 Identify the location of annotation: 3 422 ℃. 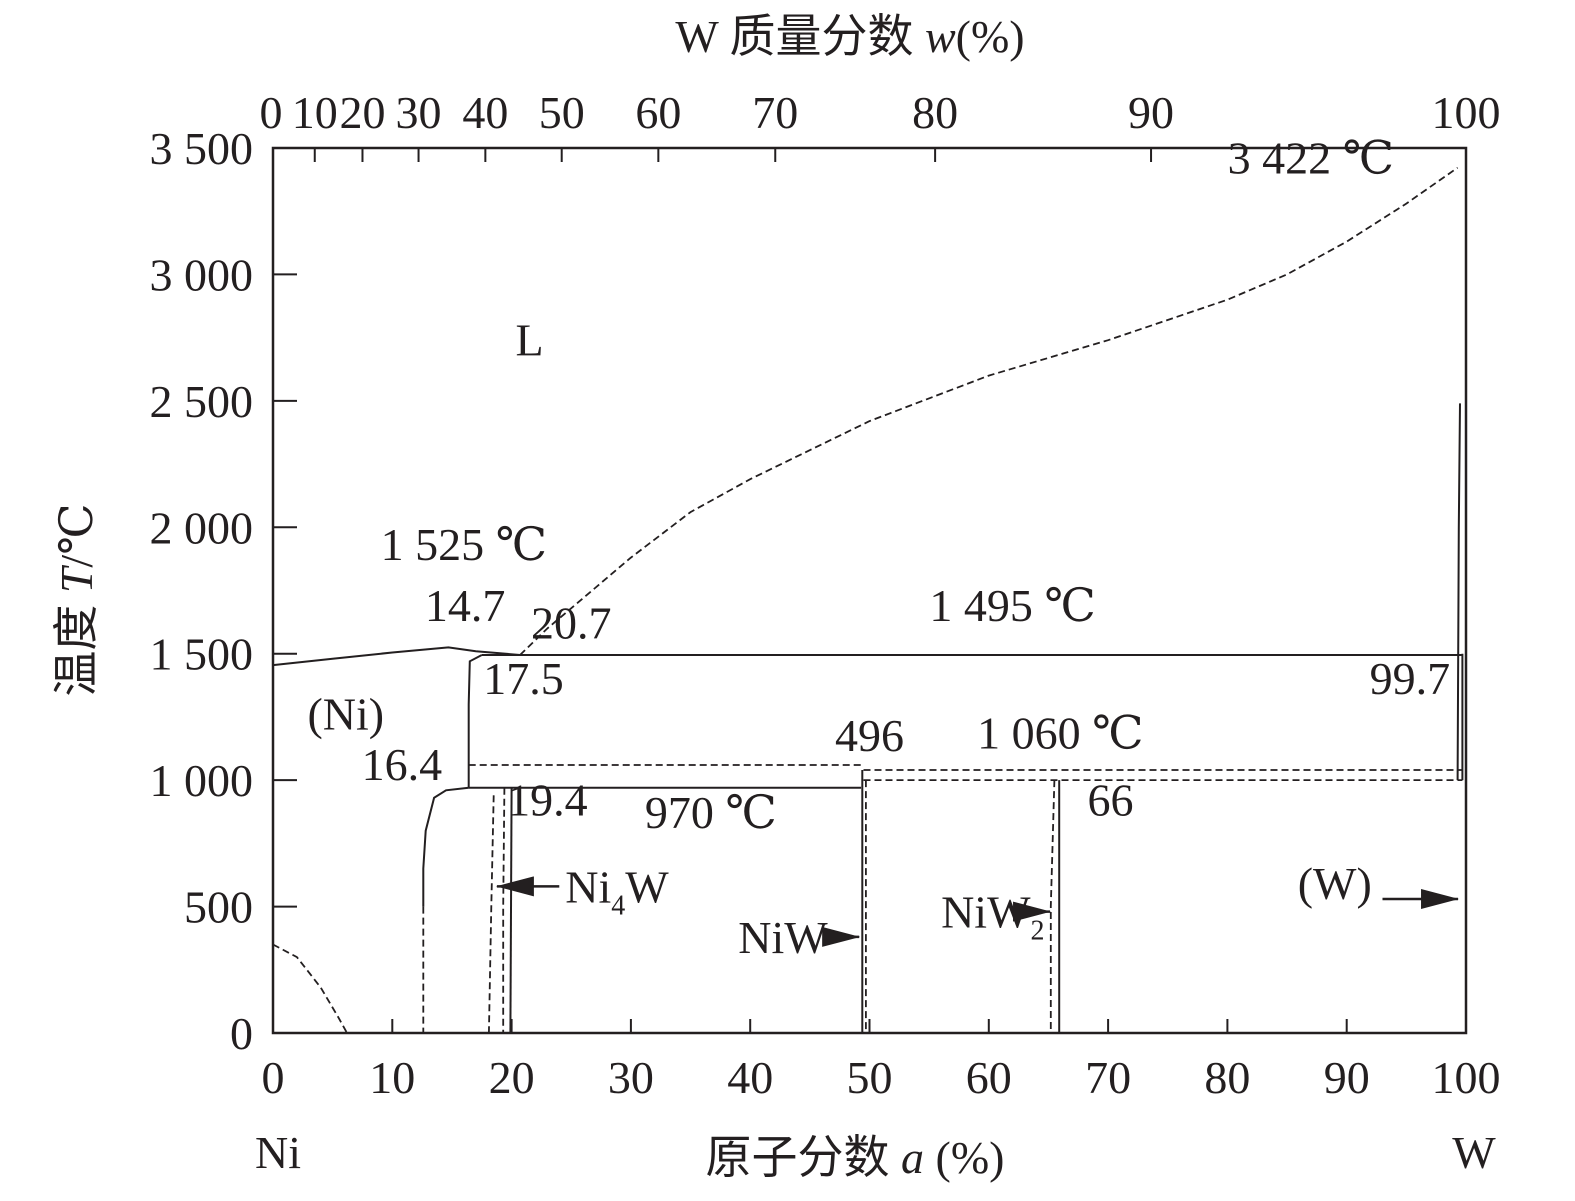
(1311, 157).